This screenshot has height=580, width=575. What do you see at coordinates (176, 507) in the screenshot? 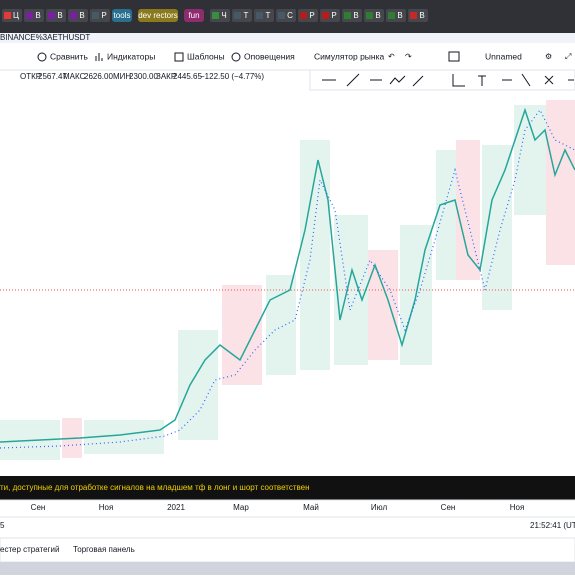
I see `time-label: 2021` at bounding box center [176, 507].